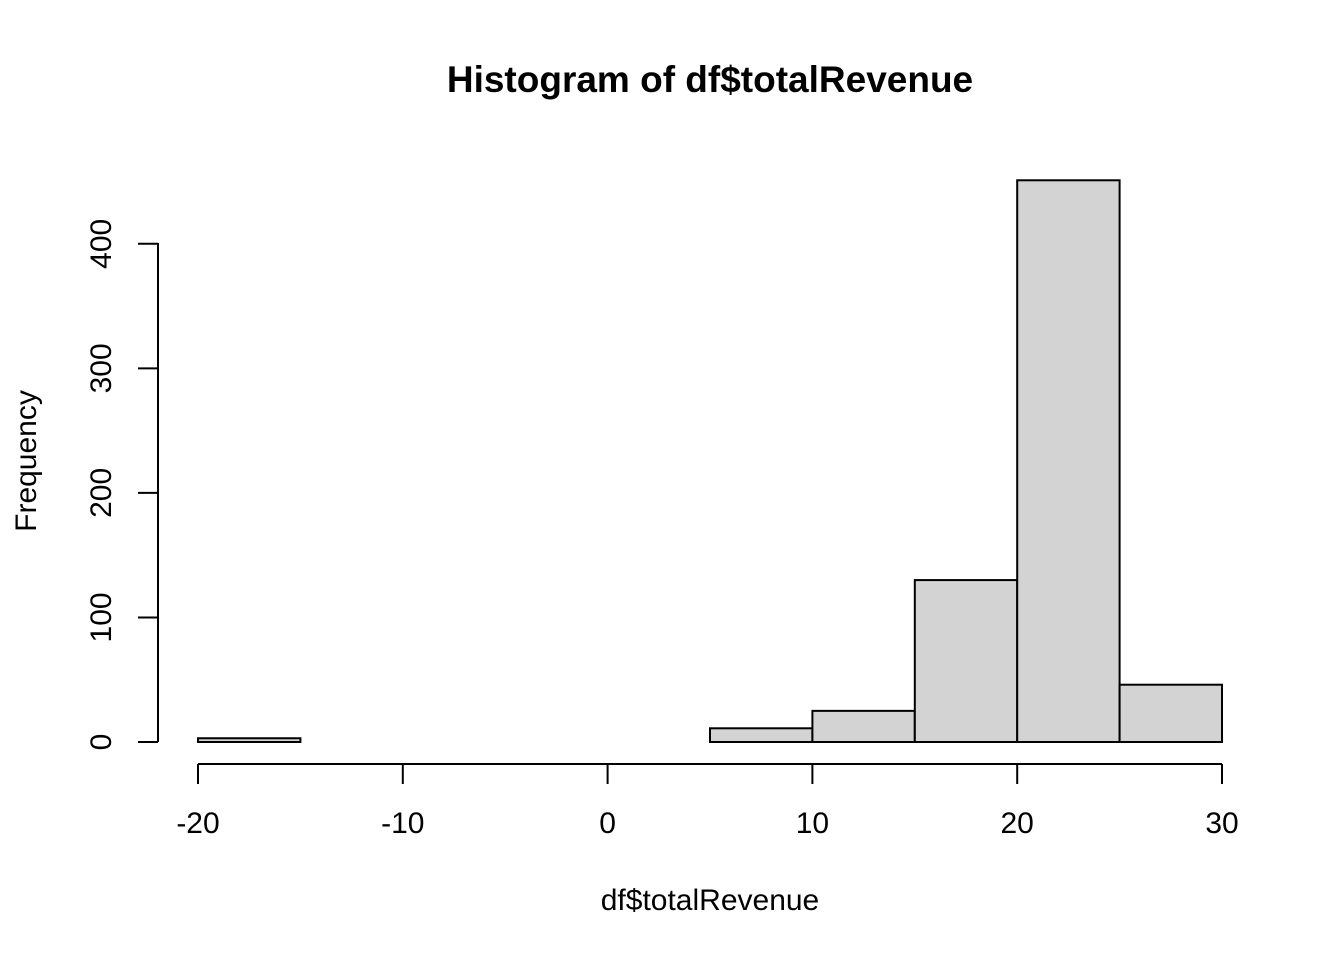 This screenshot has width=1344, height=960. What do you see at coordinates (812, 823) in the screenshot?
I see `x-tick-label: 10` at bounding box center [812, 823].